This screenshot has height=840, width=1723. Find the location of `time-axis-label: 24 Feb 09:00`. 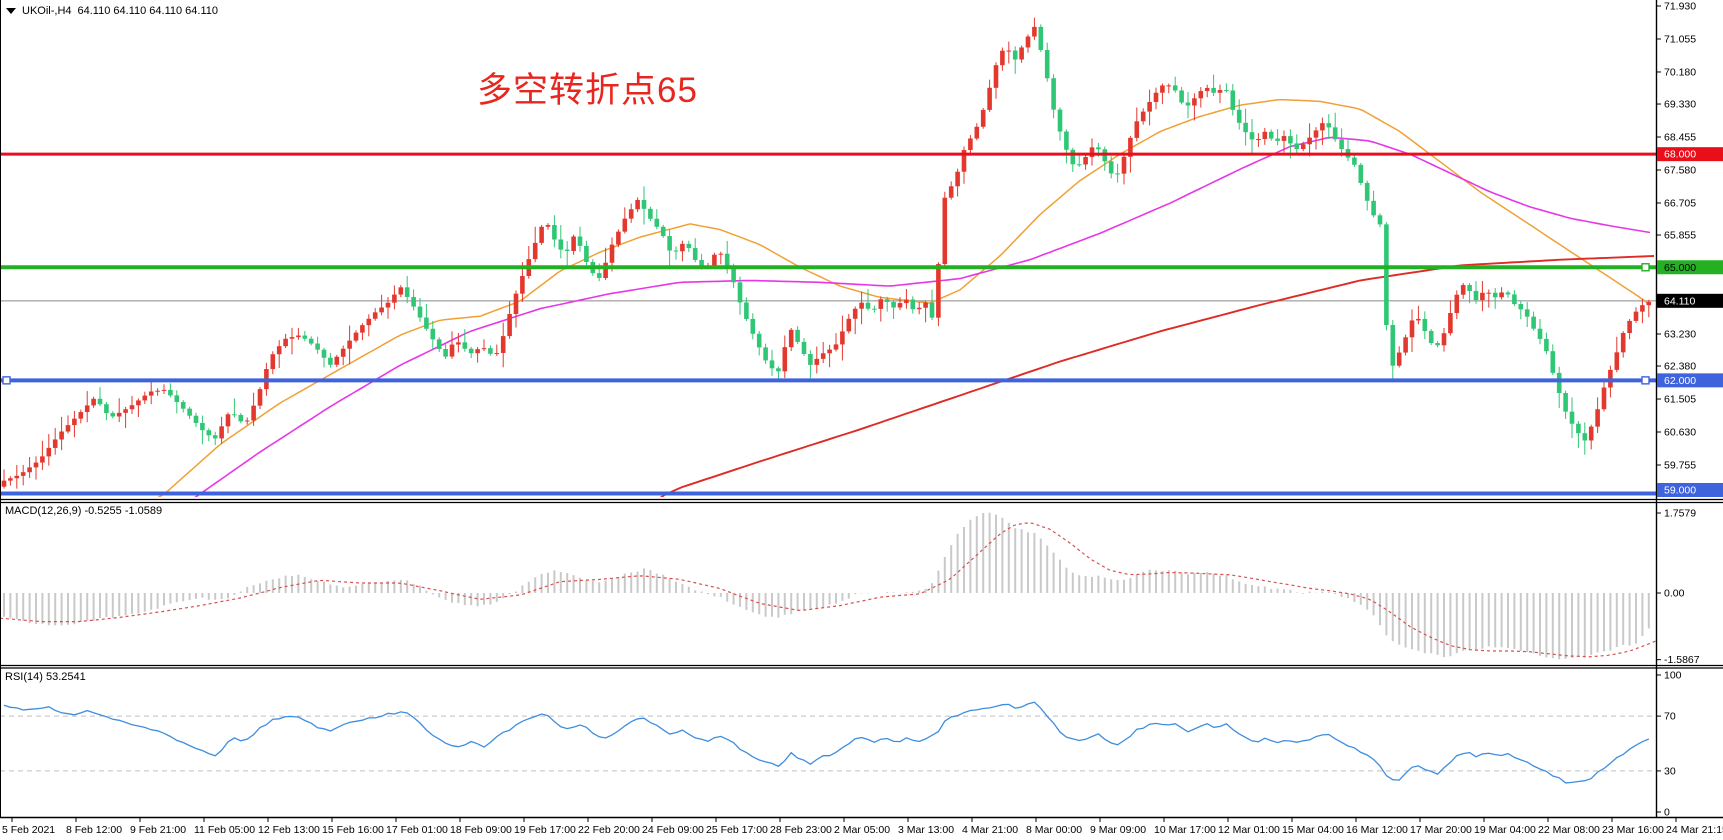

time-axis-label: 24 Feb 09:00 is located at coordinates (673, 830).